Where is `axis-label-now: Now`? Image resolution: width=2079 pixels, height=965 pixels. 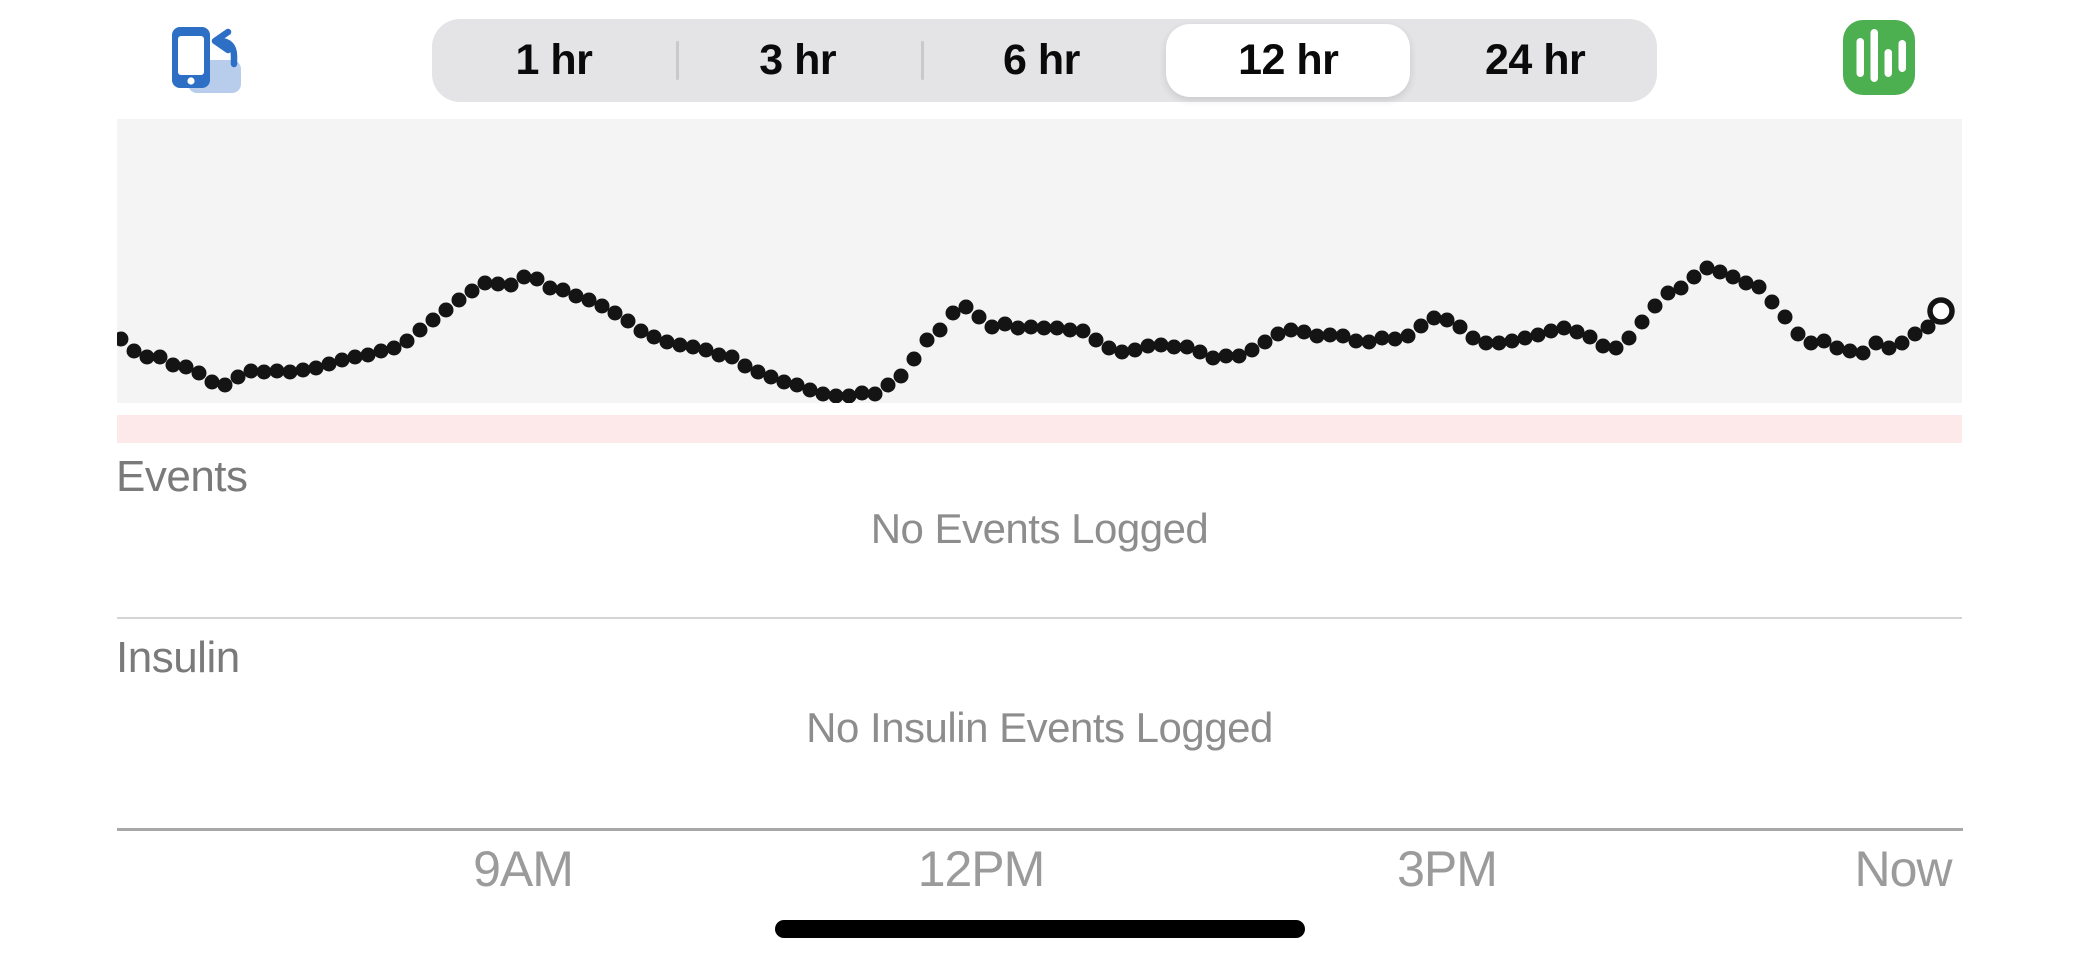
axis-label-now: Now is located at coordinates (1903, 869).